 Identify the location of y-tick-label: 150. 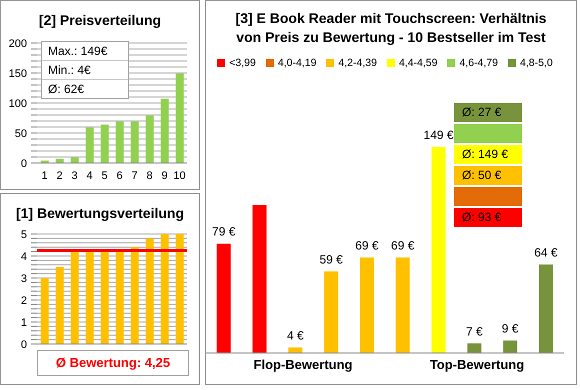
(17, 74).